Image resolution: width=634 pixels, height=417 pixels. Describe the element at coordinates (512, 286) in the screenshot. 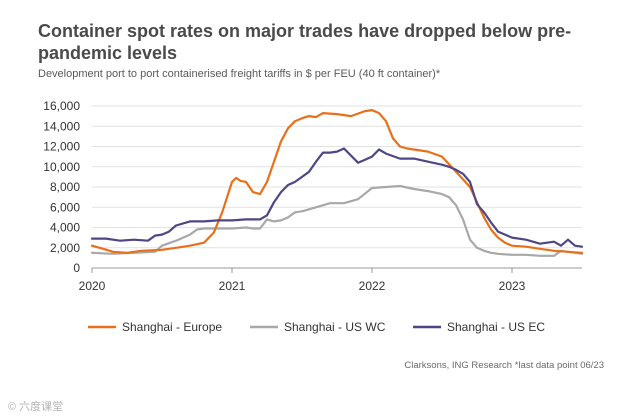

I see `x-tick-label: 2023` at that location.